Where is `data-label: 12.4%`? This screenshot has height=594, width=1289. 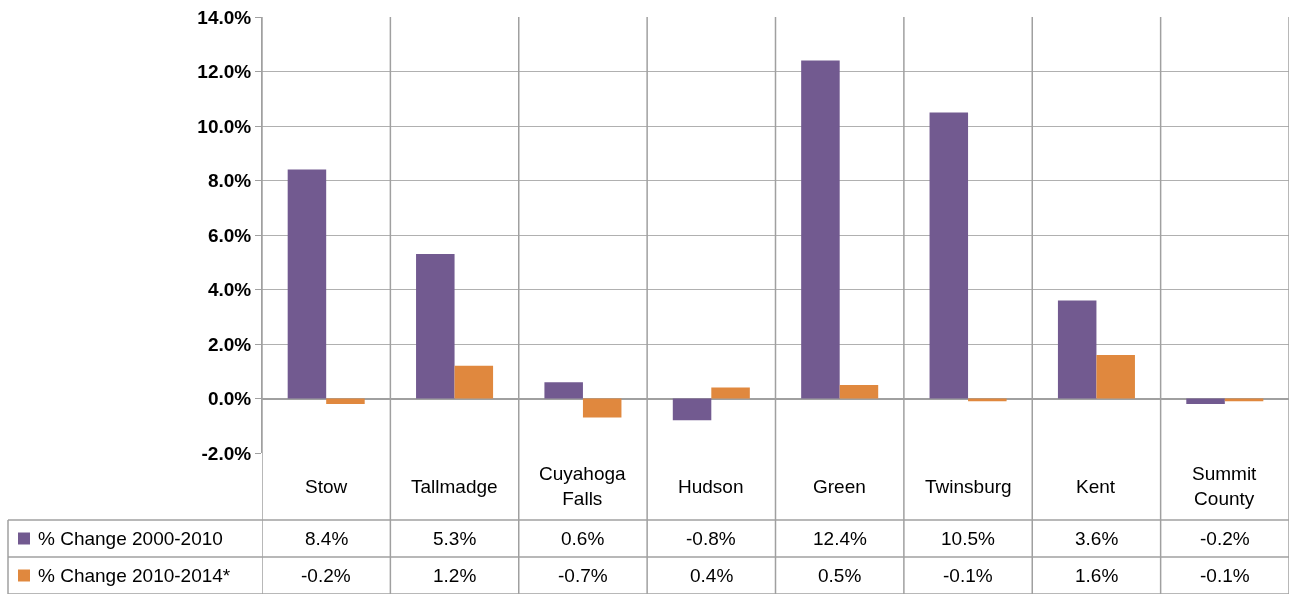
data-label: 12.4% is located at coordinates (840, 538).